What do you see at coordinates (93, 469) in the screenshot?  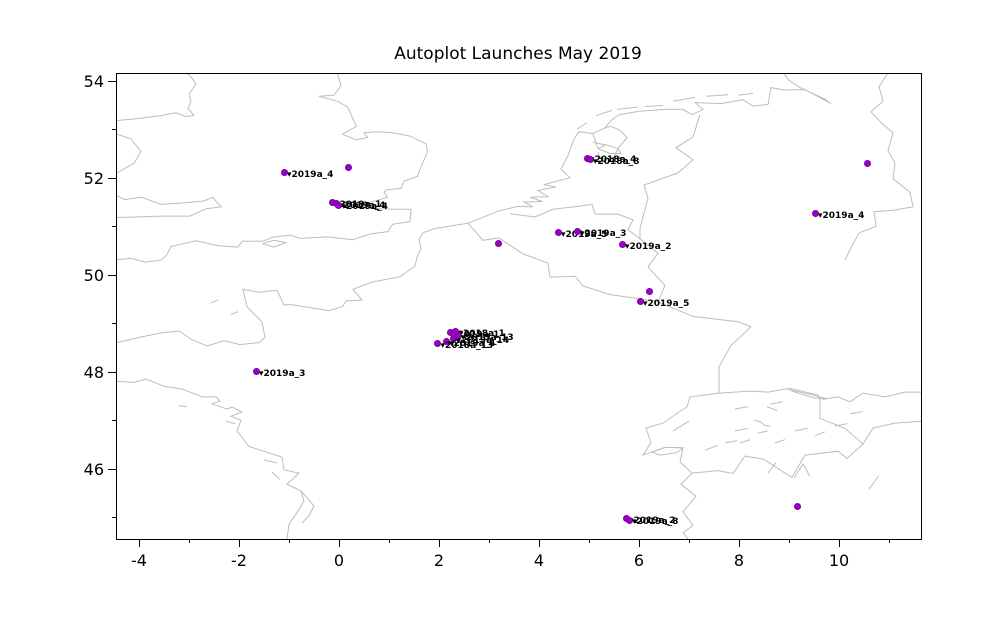 I see `y-tick-label: 46` at bounding box center [93, 469].